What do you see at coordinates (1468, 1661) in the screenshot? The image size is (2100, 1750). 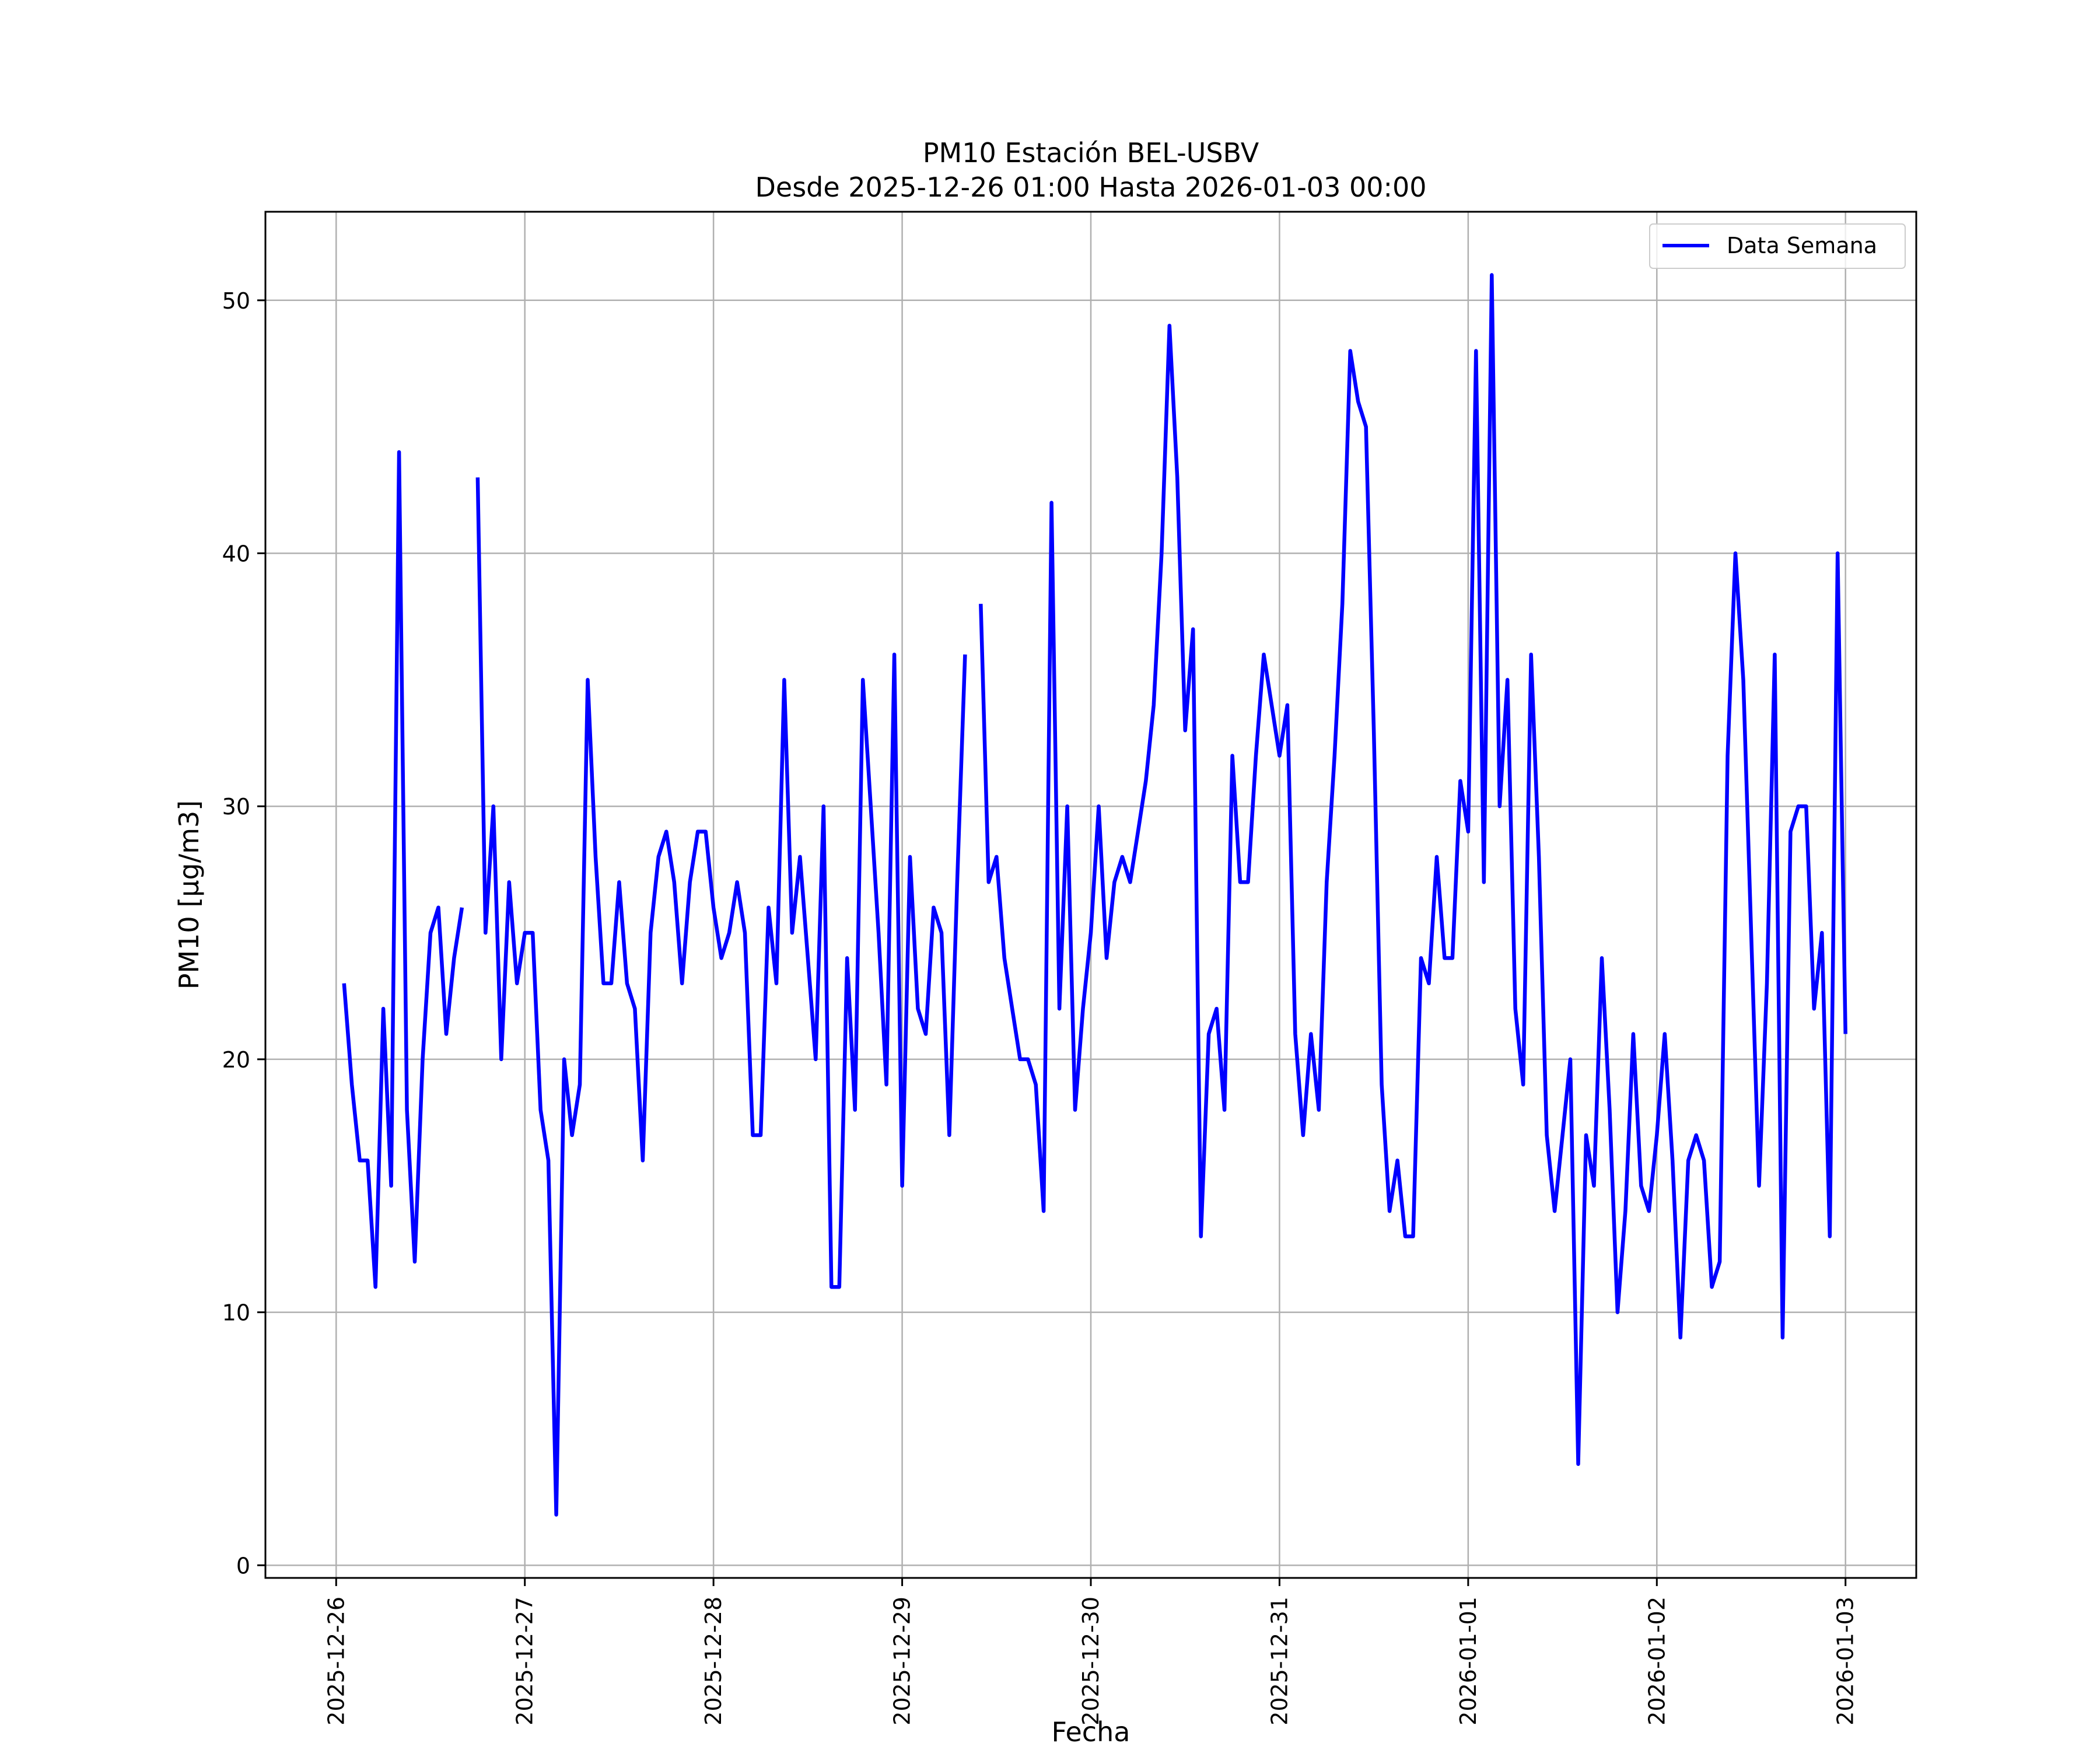 I see `x-tick-label: 2026-01-01` at bounding box center [1468, 1661].